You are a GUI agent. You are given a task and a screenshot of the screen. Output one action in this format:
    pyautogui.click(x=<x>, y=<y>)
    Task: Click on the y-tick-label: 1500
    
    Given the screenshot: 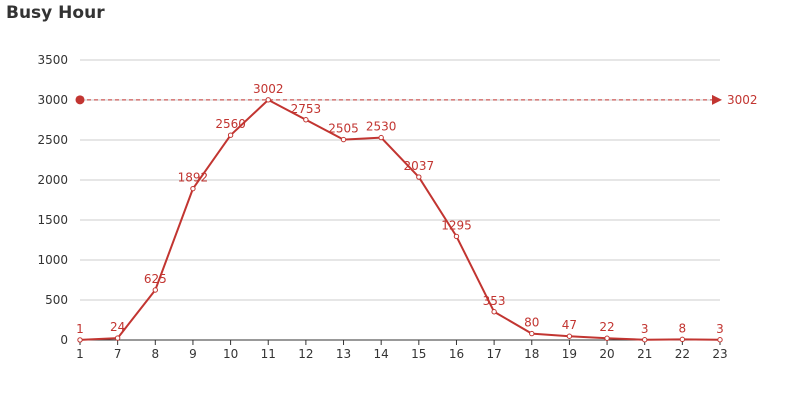 What is the action you would take?
    pyautogui.click(x=52, y=220)
    